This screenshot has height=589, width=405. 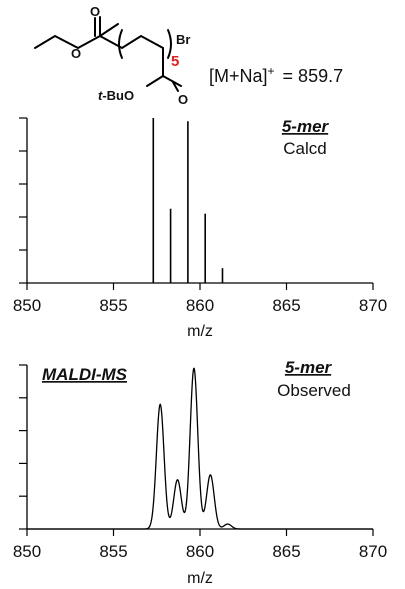 I want to click on calc-y-ticks, so click(x=23, y=200).